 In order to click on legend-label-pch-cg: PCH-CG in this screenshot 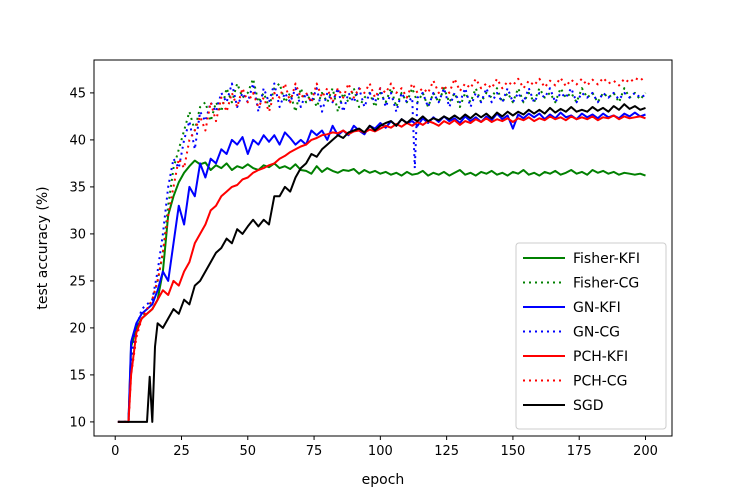, I will do `click(600, 382)`.